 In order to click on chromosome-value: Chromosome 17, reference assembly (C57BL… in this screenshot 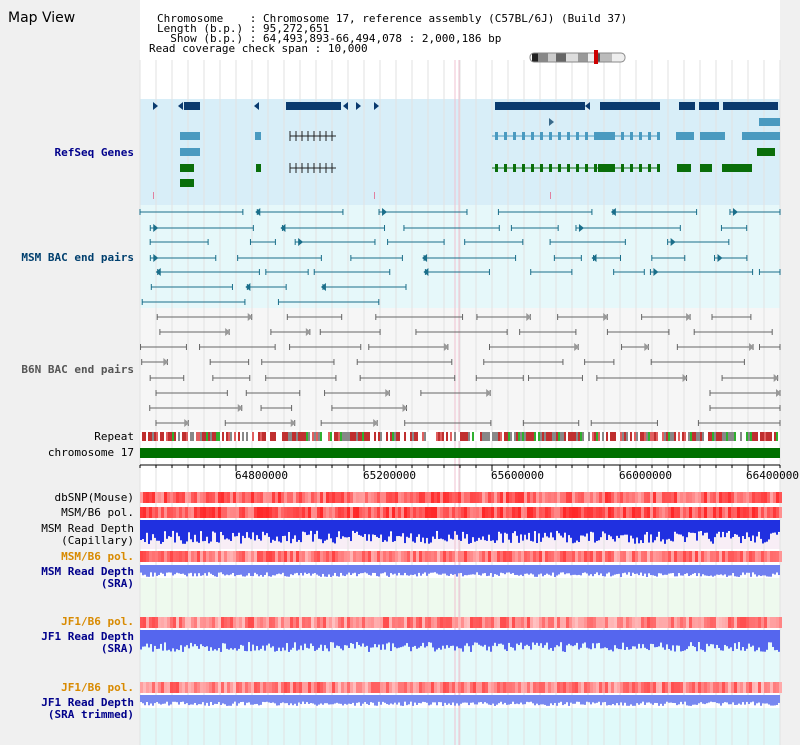, I will do `click(445, 18)`.